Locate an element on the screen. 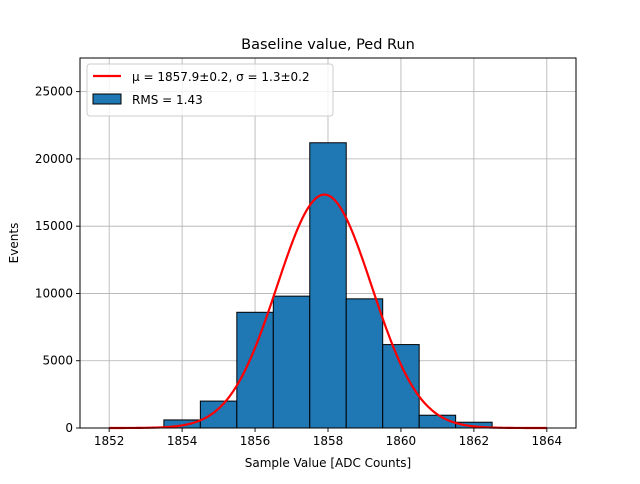 The height and width of the screenshot is (484, 640). legend: μ = 1857.9±0.2, σ = 1.3±0.2 RMS = 1.43 is located at coordinates (210, 90).